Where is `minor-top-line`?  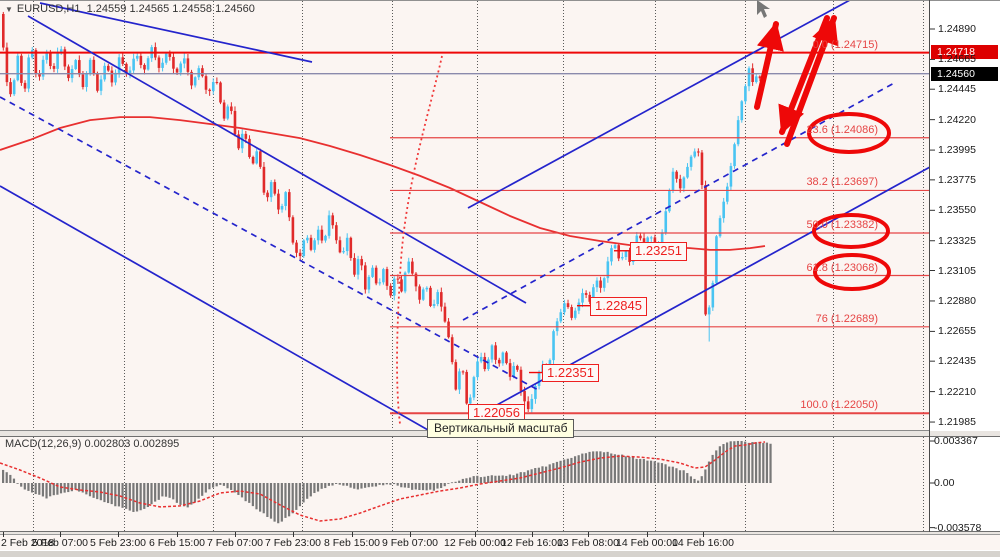 minor-top-line is located at coordinates (176, 32).